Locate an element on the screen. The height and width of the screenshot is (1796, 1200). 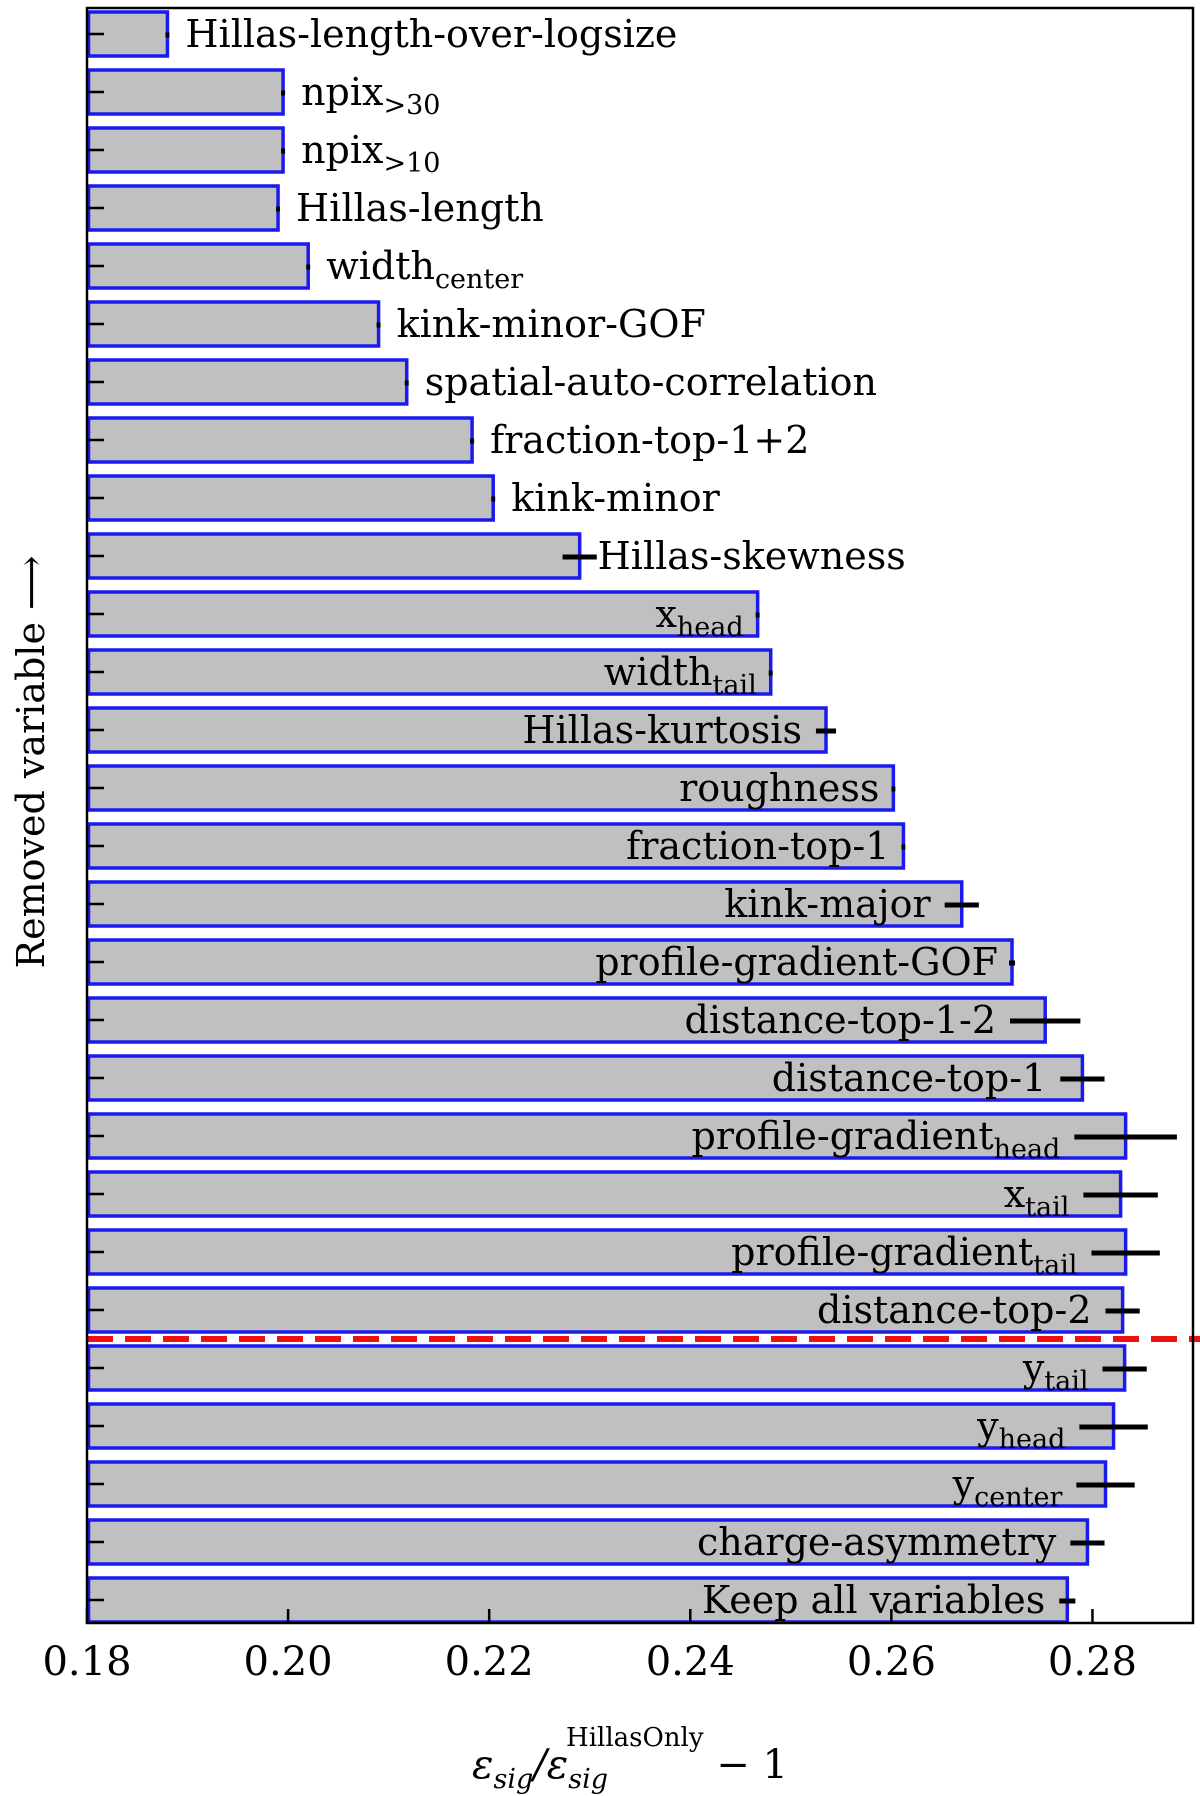
bar-label: kink-major is located at coordinates (827, 904).